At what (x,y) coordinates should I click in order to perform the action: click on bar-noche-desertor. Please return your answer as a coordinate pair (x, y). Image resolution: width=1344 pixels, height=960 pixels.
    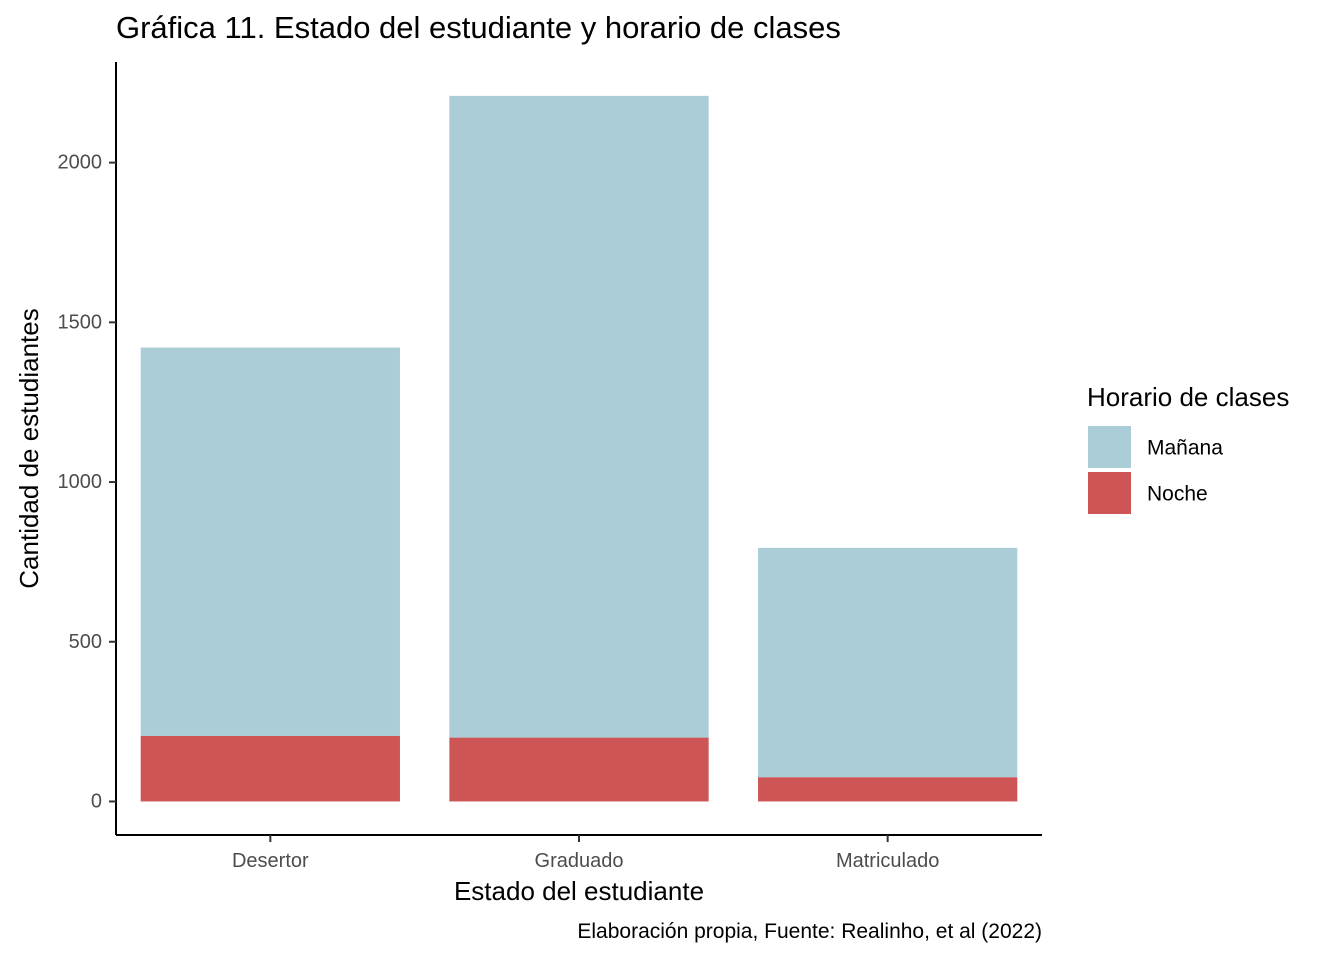
    Looking at the image, I should click on (270, 768).